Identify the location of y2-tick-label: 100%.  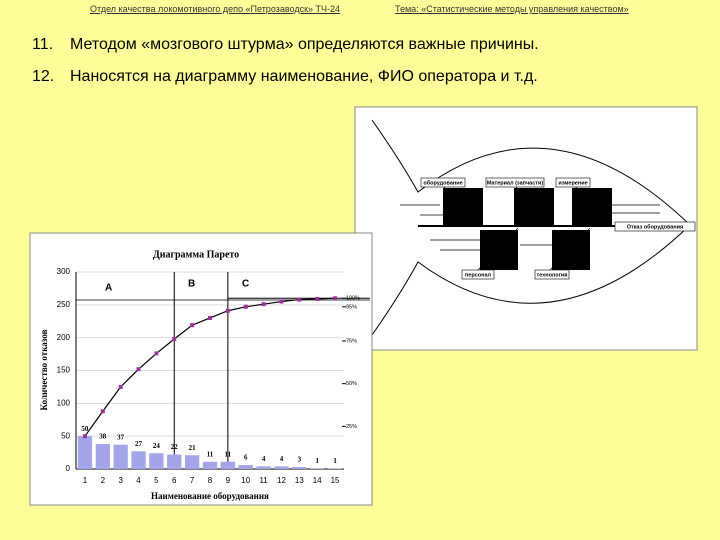
(353, 299).